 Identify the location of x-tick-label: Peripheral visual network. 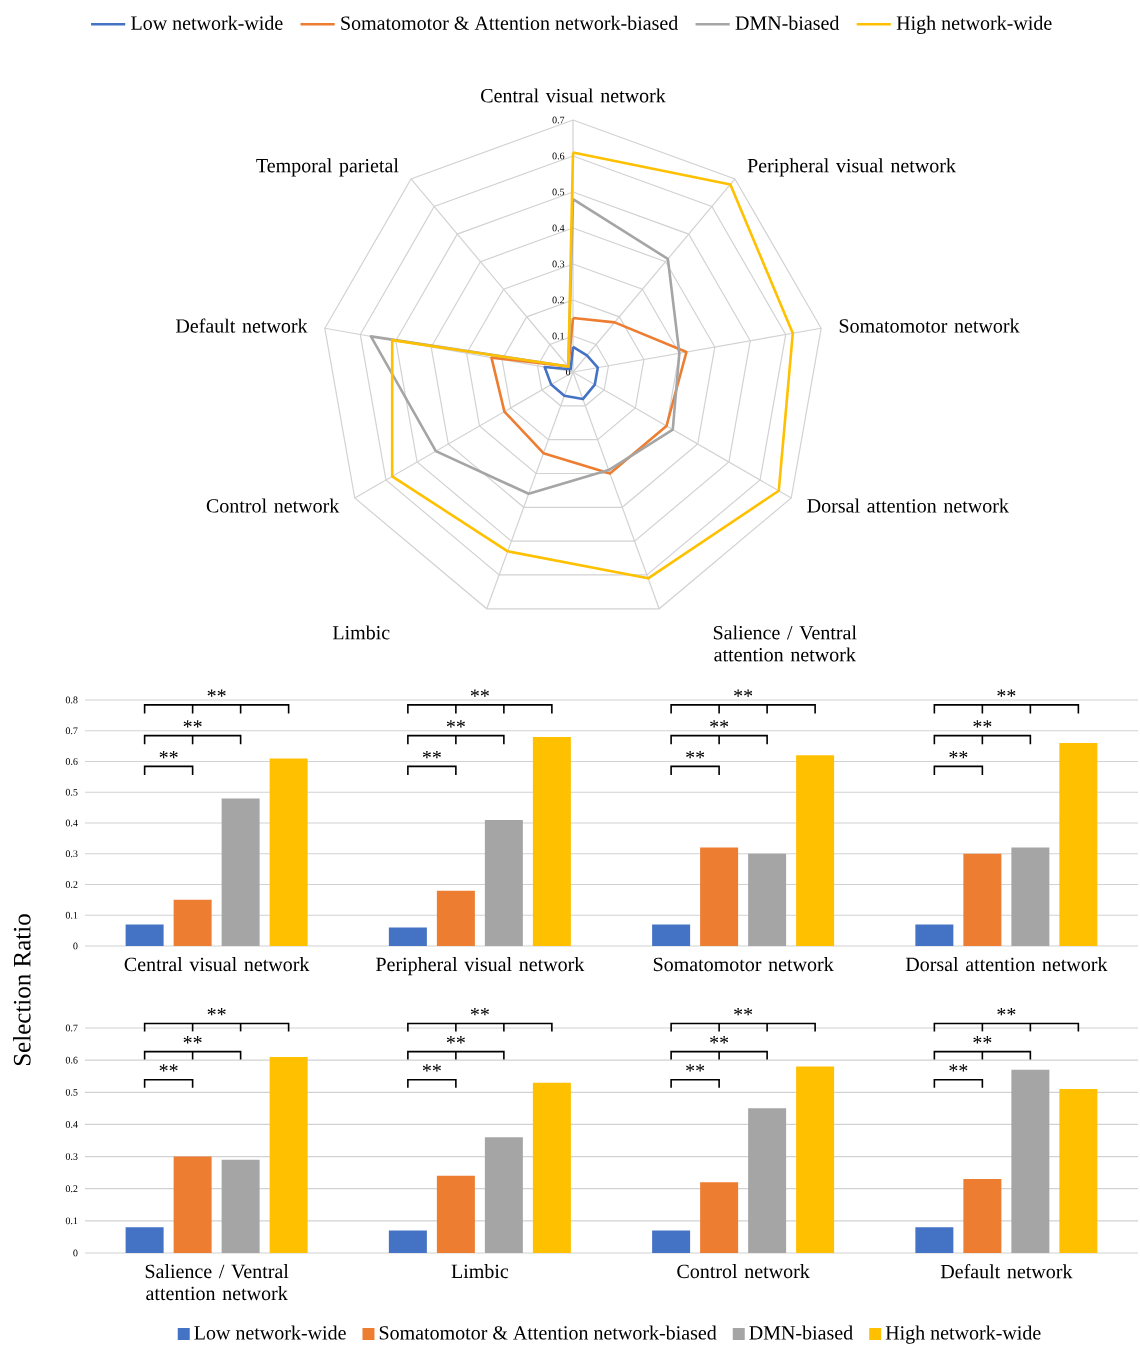
(480, 966).